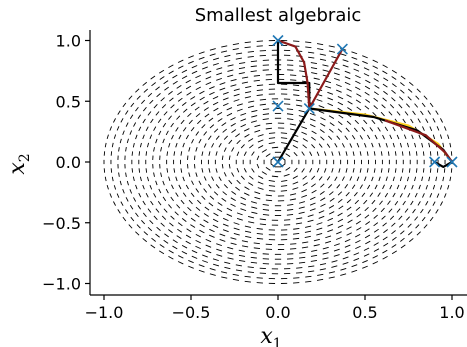 The width and height of the screenshot is (467, 347). I want to click on y-axis-label: x2, so click(19, 163).